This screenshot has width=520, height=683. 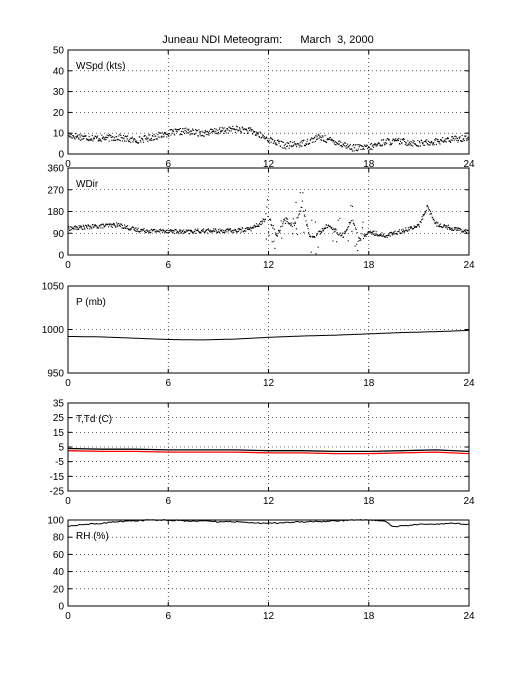 What do you see at coordinates (59, 92) in the screenshot?
I see `y-tick-label: 30` at bounding box center [59, 92].